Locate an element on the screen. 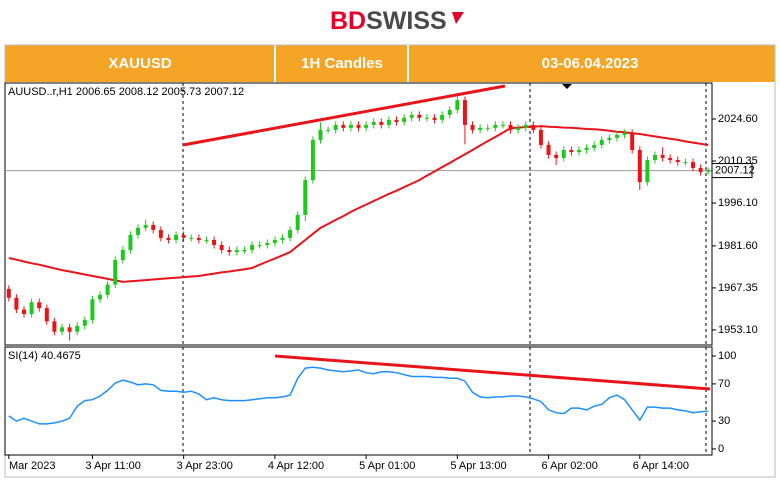 Image resolution: width=780 pixels, height=482 pixels. trendline is located at coordinates (344, 115).